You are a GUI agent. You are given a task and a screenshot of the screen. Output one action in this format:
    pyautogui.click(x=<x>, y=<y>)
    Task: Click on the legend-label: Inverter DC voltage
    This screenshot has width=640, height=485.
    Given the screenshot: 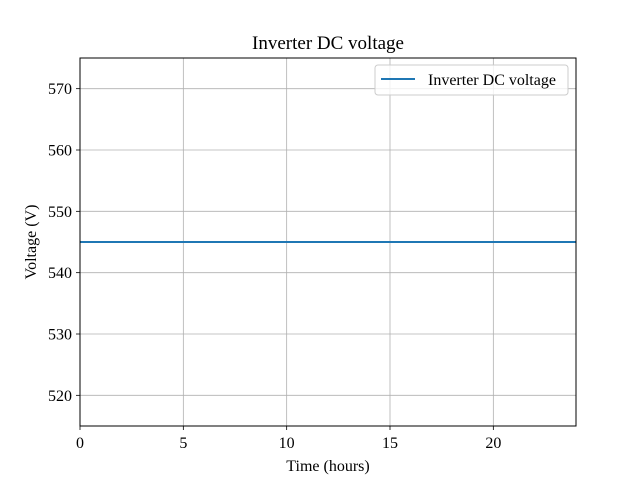 What is the action you would take?
    pyautogui.click(x=492, y=80)
    